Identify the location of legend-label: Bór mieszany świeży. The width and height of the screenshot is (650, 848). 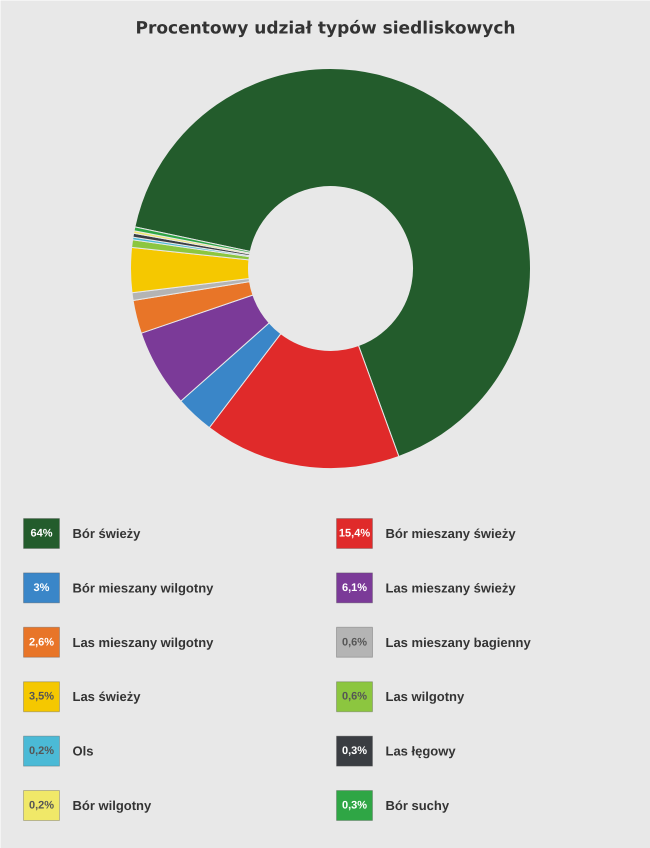
(451, 533).